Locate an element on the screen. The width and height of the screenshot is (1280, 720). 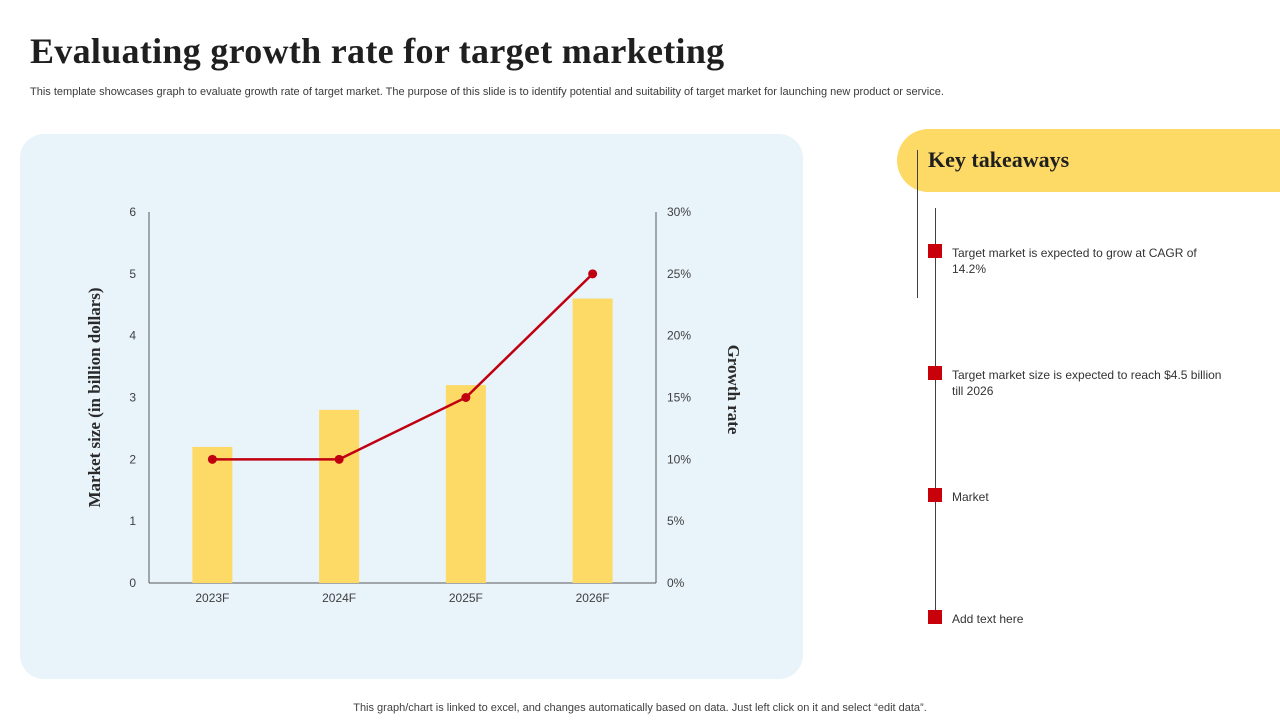
y-tick-label: 4 is located at coordinates (132, 336).